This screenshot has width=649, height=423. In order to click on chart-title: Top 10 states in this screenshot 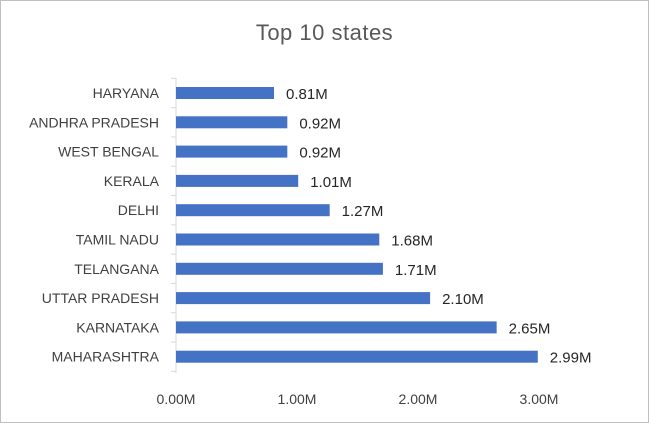, I will do `click(324, 32)`.